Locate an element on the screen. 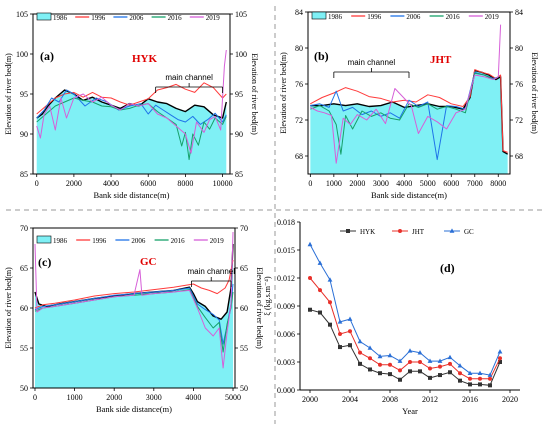  series-line-2019 is located at coordinates (406, 94).